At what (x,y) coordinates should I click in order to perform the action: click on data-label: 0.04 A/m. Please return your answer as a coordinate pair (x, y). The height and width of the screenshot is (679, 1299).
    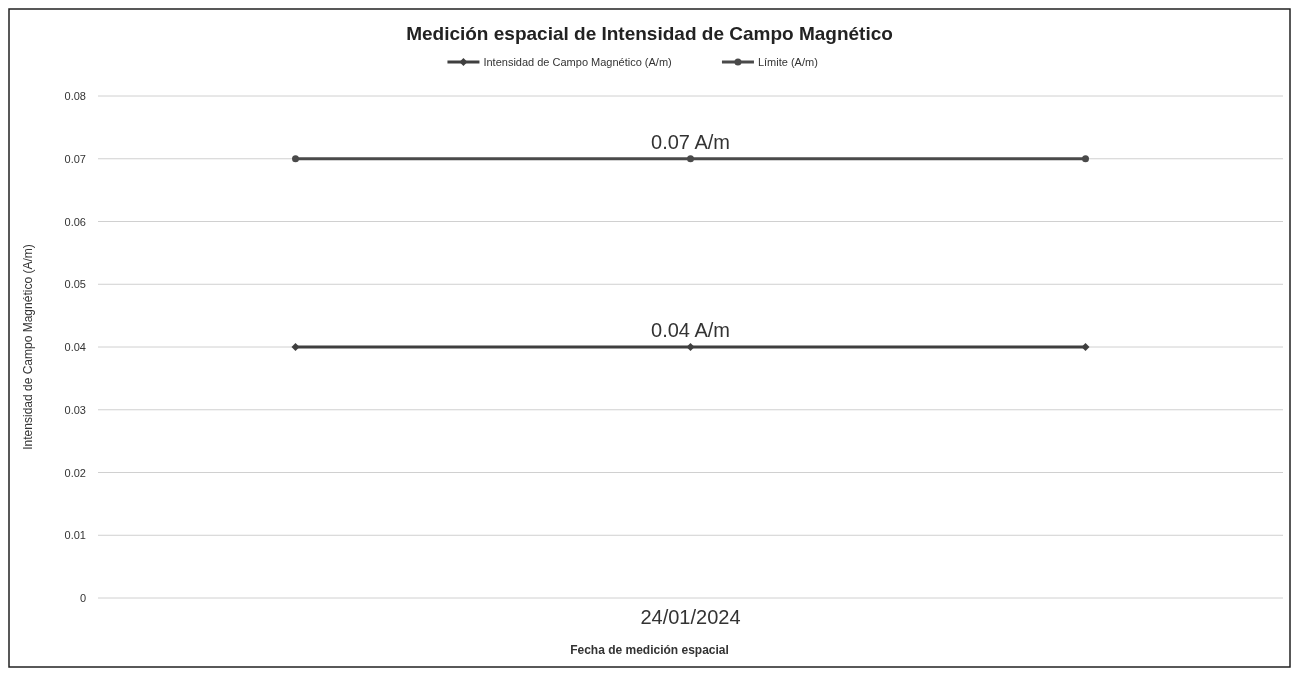
    Looking at the image, I should click on (690, 330).